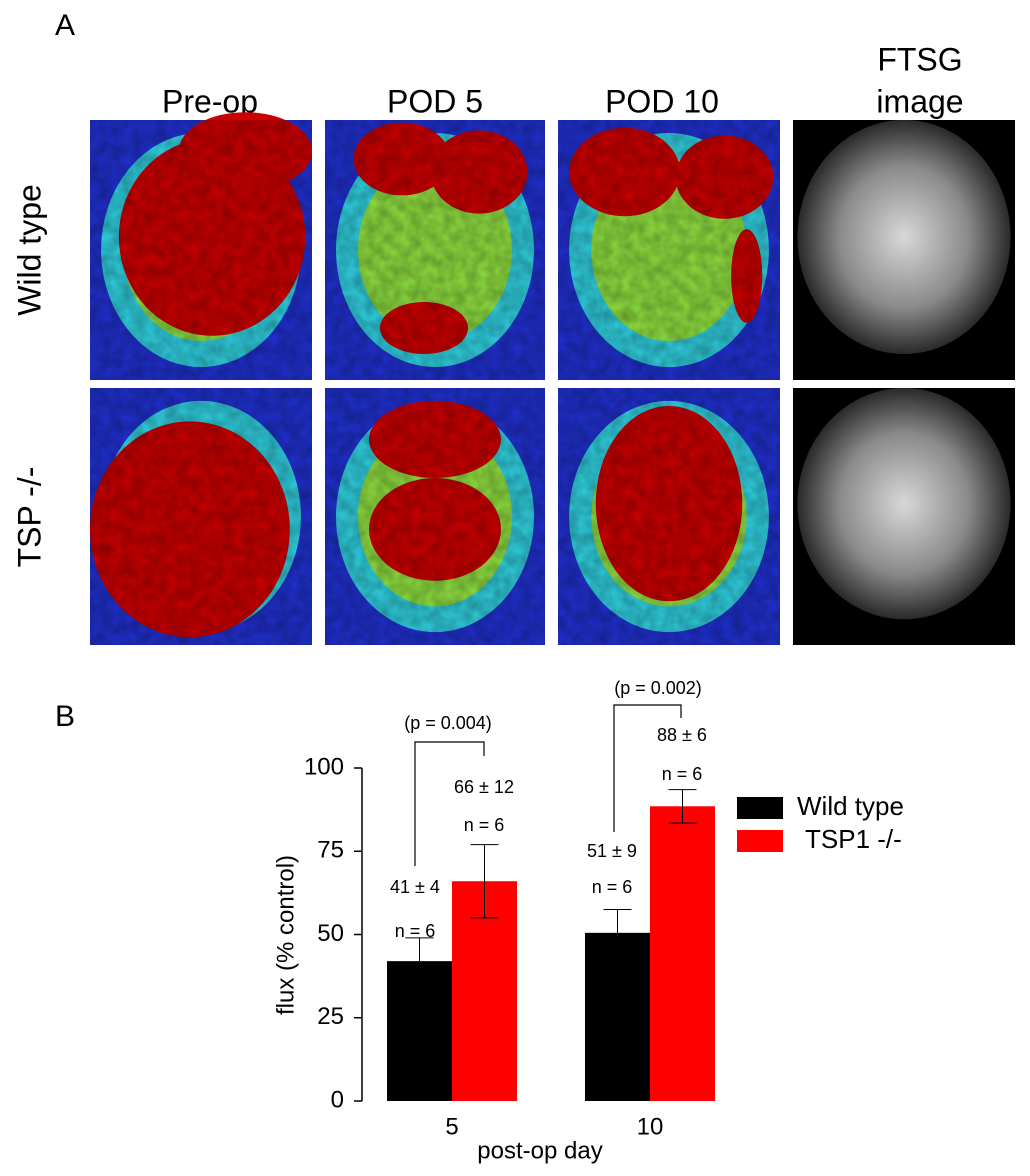 This screenshot has width=1030, height=1176. I want to click on column-header: POD 10, so click(662, 101).